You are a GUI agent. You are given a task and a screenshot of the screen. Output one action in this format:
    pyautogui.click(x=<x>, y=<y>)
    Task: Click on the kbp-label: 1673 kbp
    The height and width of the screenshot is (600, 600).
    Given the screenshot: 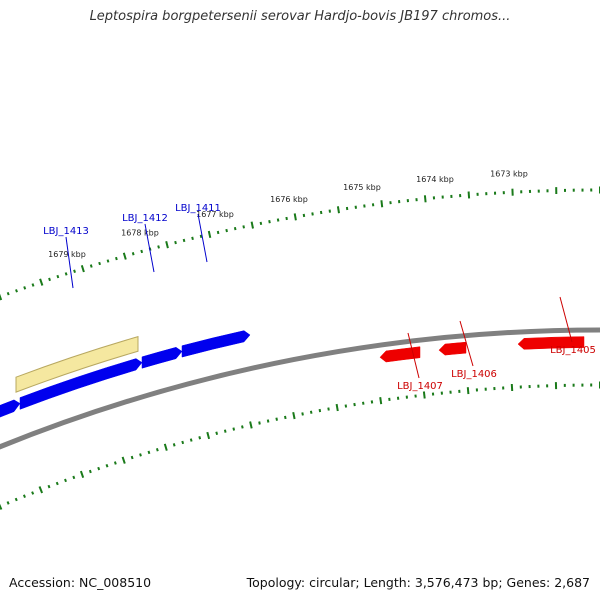 What is the action you would take?
    pyautogui.click(x=509, y=173)
    